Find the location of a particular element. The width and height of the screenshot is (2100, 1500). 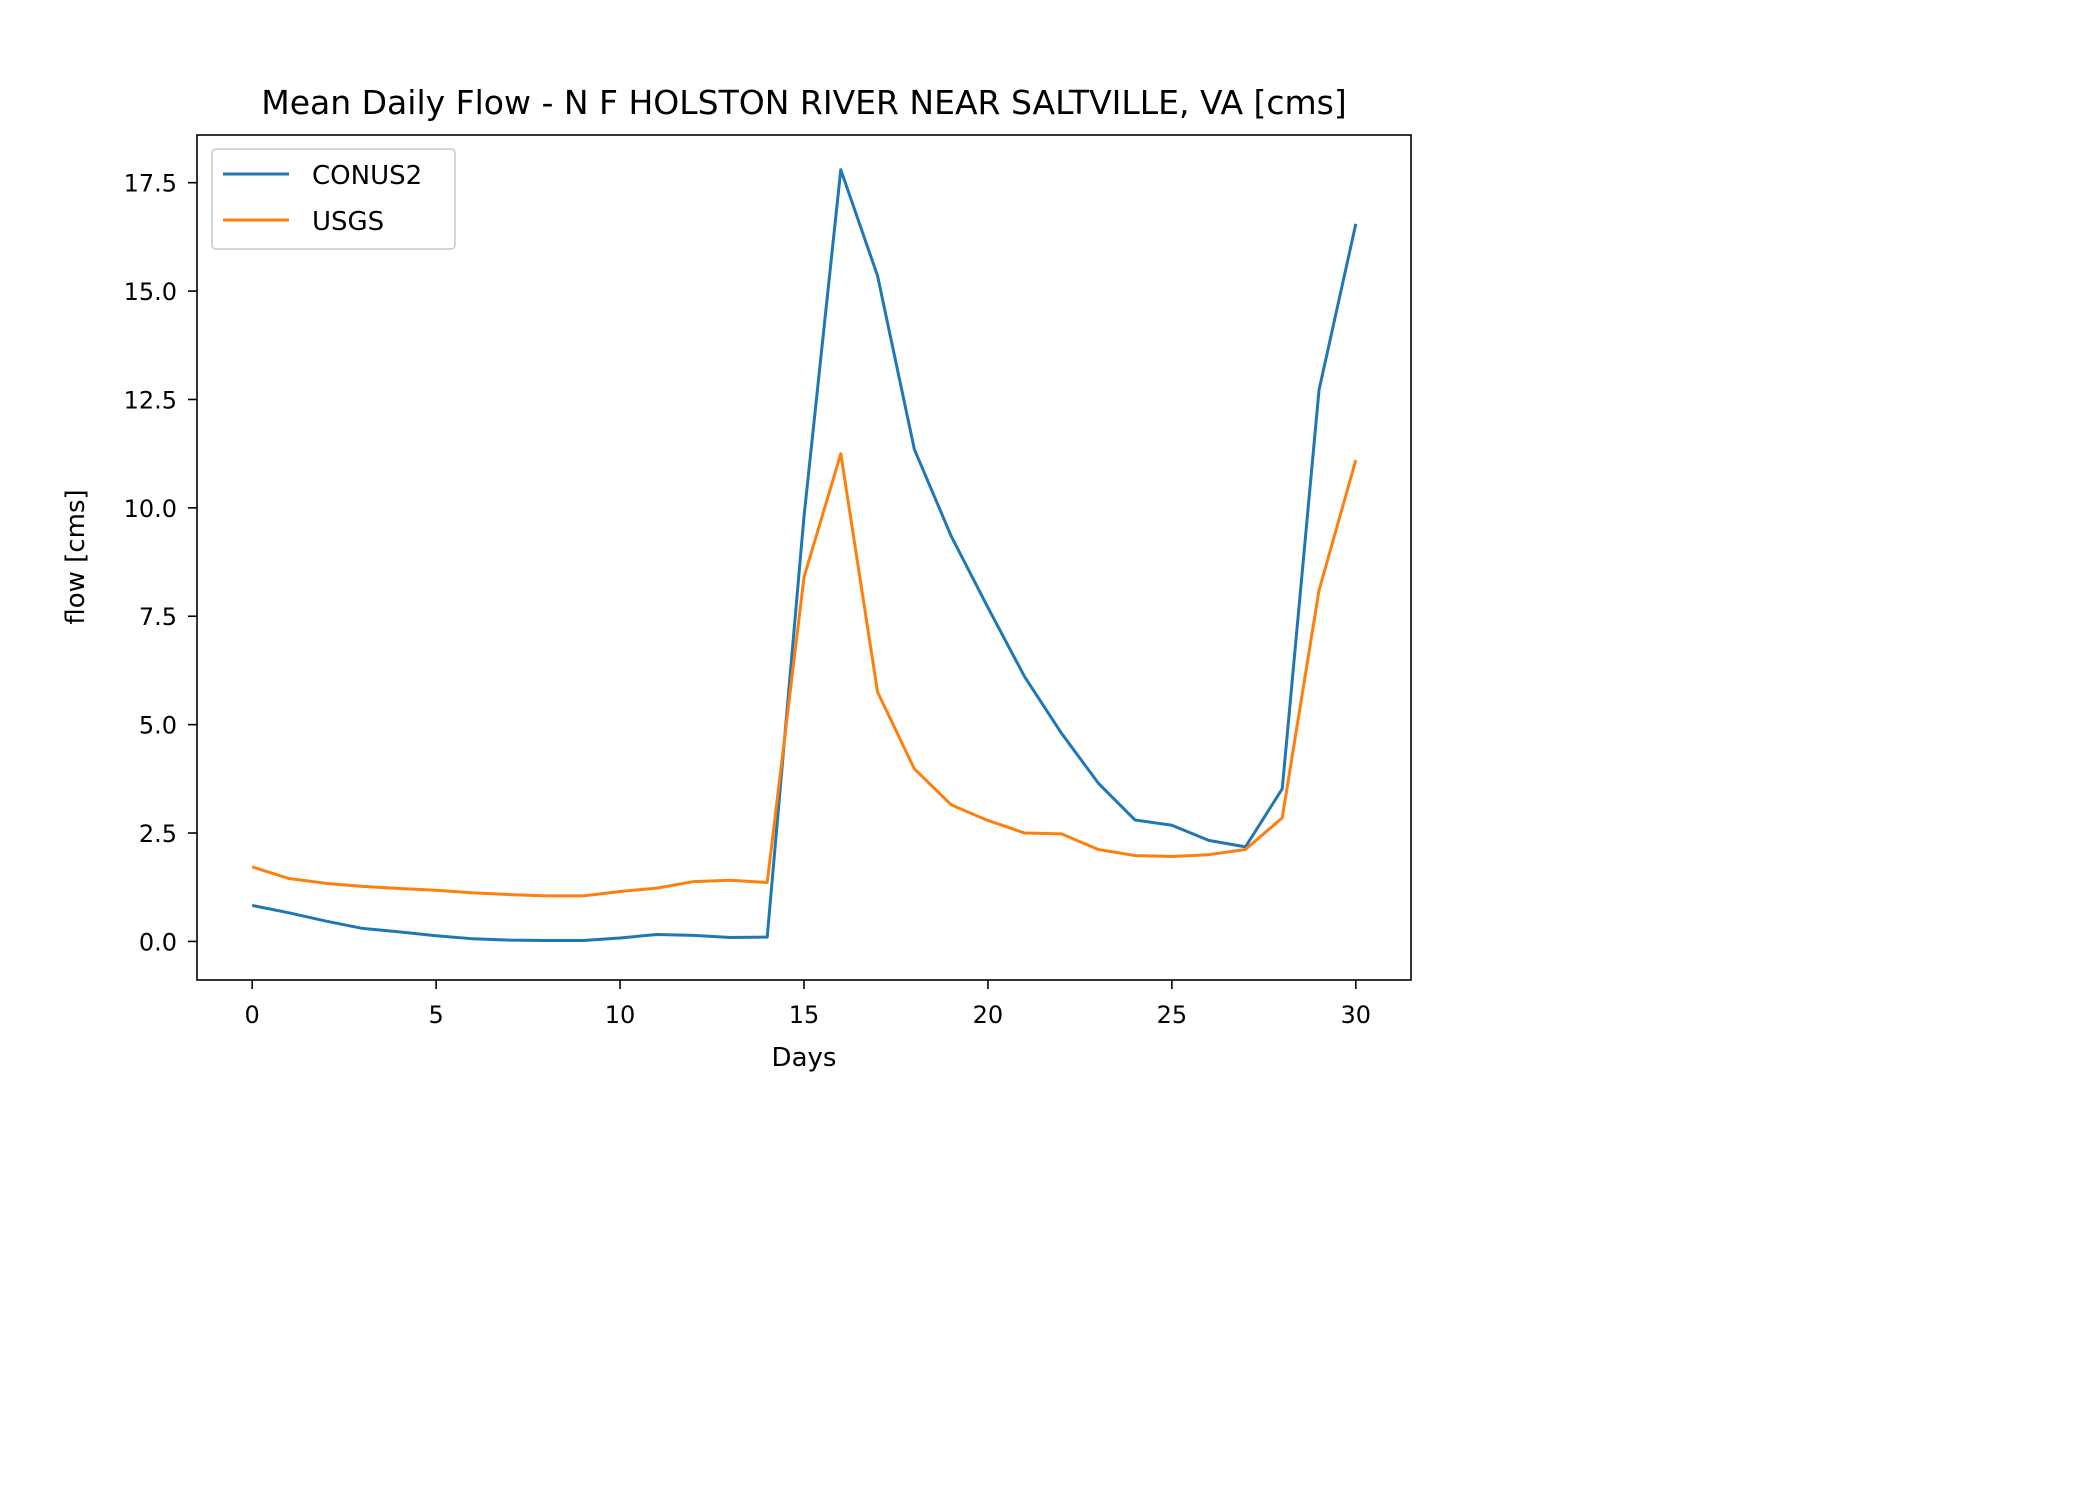

legend: CONUS2 USGS is located at coordinates (333, 199).